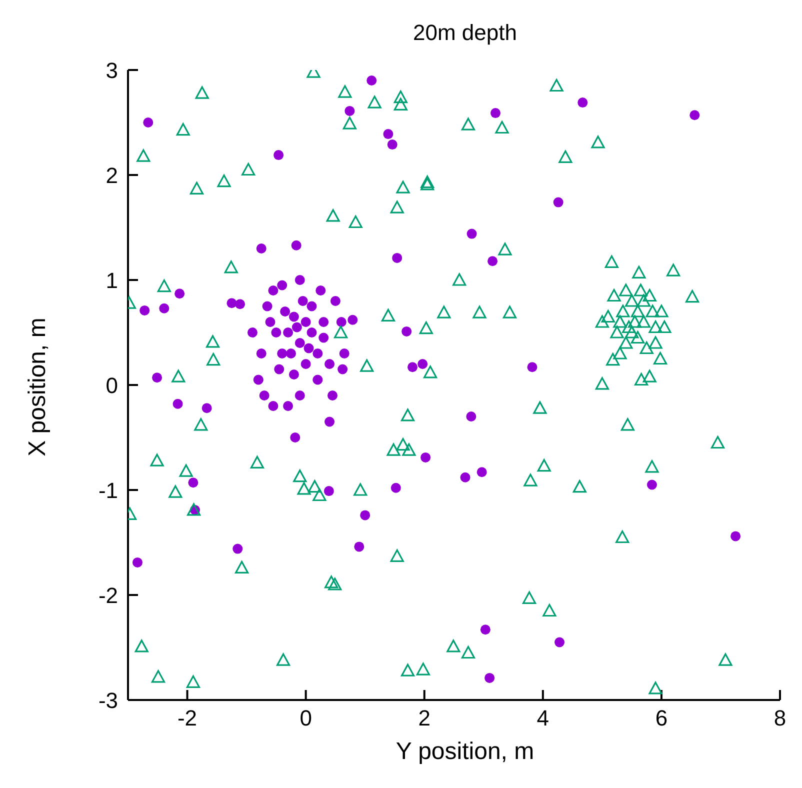 This screenshot has width=802, height=788. I want to click on y-tick-label: -1, so click(108, 490).